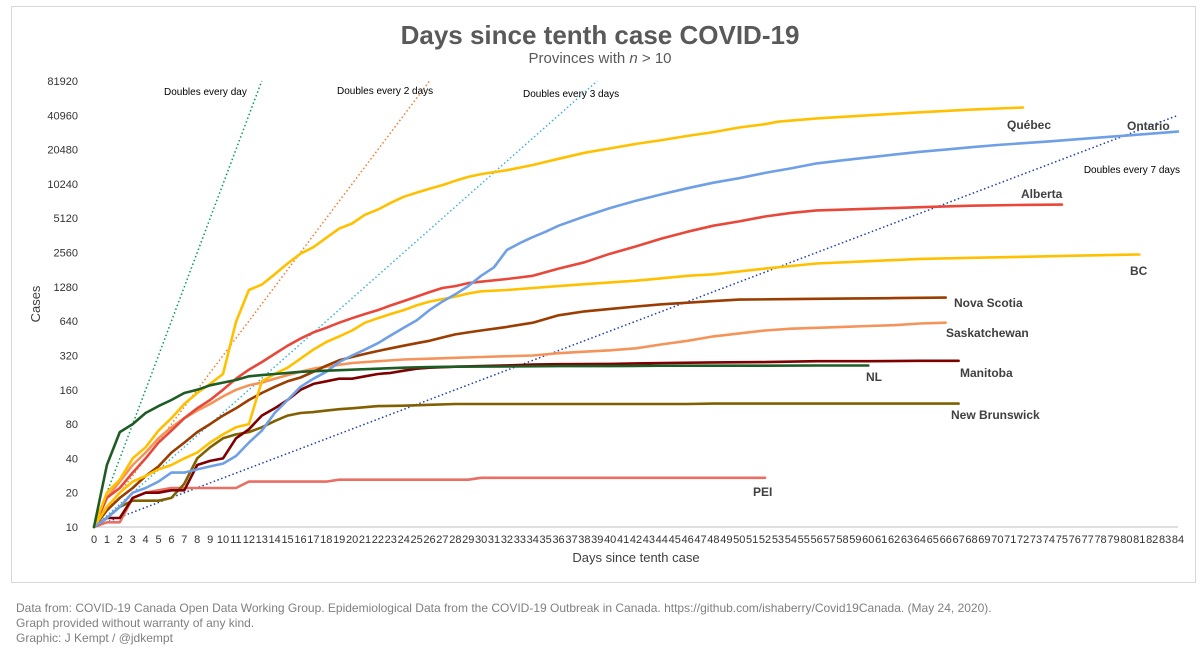 The height and width of the screenshot is (663, 1200). What do you see at coordinates (584, 540) in the screenshot?
I see `x-tick-label: 38` at bounding box center [584, 540].